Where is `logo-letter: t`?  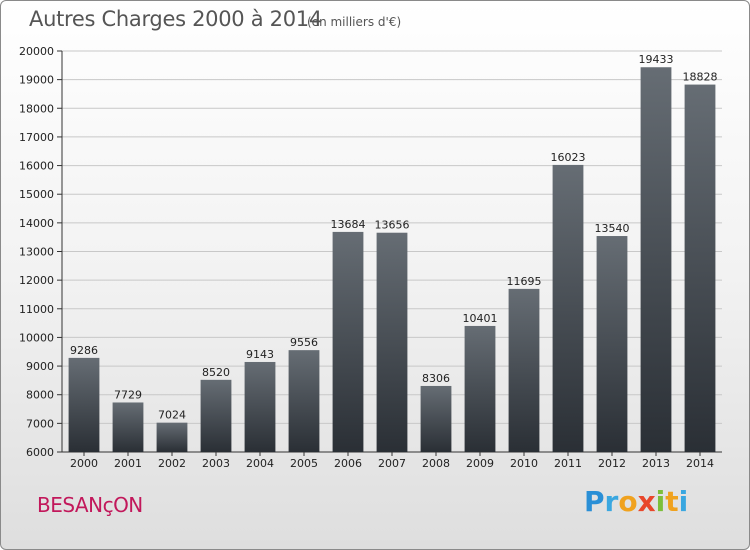
logo-letter: t is located at coordinates (672, 501).